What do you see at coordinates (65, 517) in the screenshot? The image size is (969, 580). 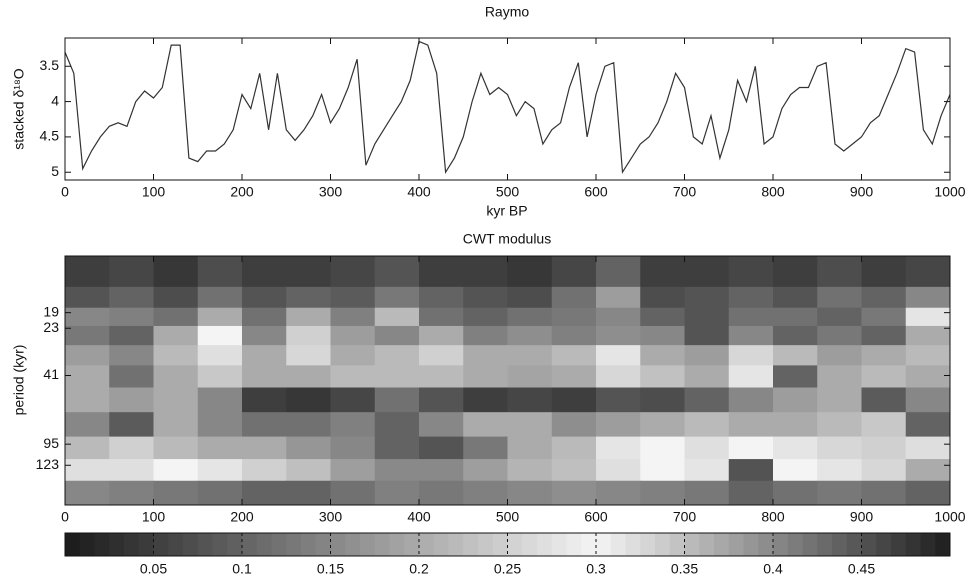 I see `x-tick-label: 0` at bounding box center [65, 517].